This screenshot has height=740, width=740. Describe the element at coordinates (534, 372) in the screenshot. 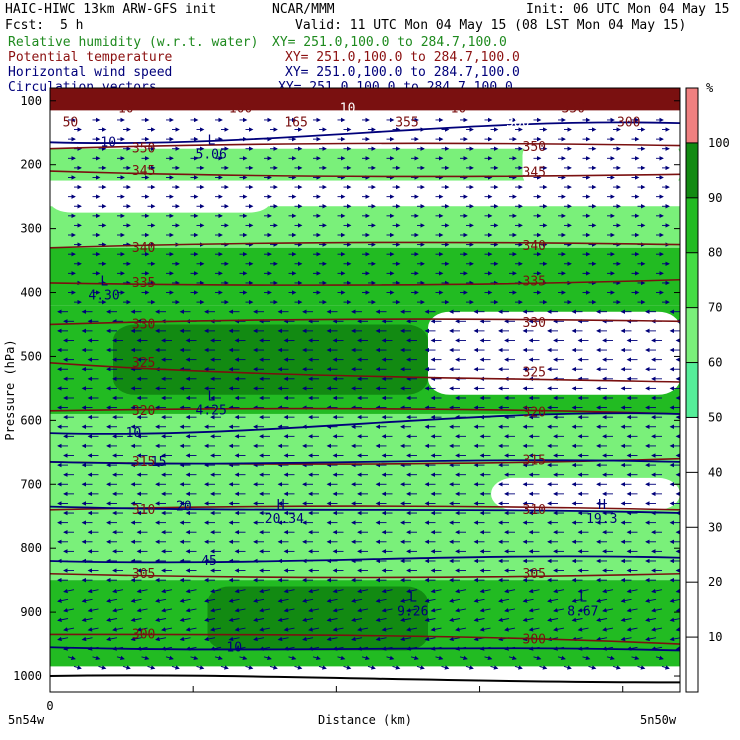

I see `theta-label-325: 325` at that location.